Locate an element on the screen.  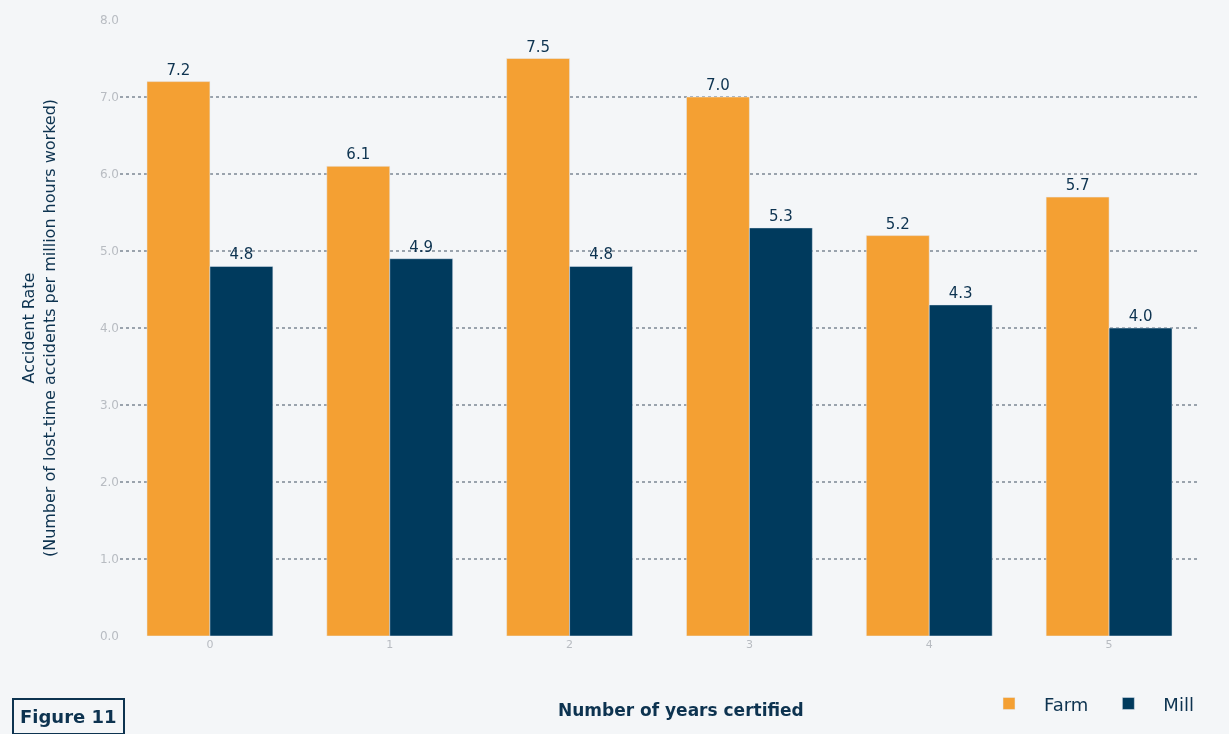
data-label: 5.3 is located at coordinates (780, 215).